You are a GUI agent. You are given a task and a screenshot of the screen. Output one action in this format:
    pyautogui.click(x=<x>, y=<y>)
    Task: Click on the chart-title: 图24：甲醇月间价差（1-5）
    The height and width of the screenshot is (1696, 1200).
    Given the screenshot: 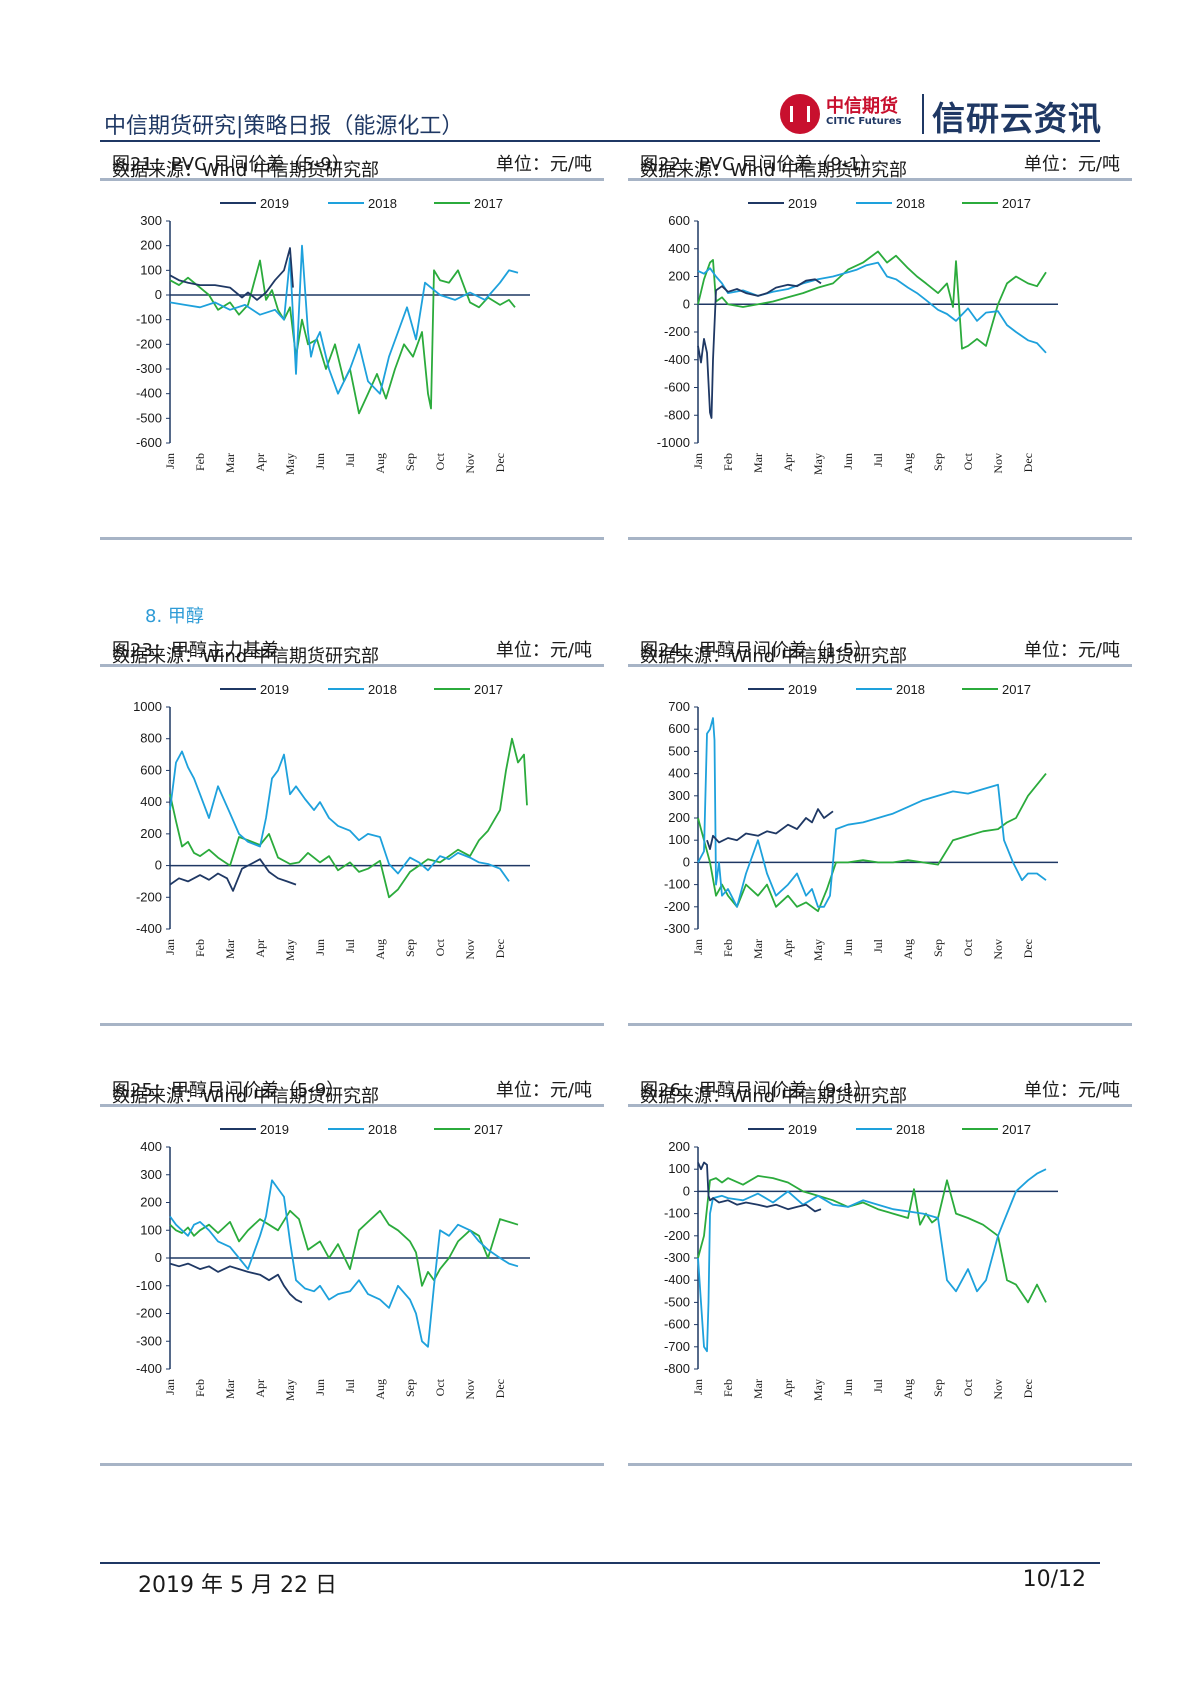 What is the action you would take?
    pyautogui.click(x=756, y=650)
    